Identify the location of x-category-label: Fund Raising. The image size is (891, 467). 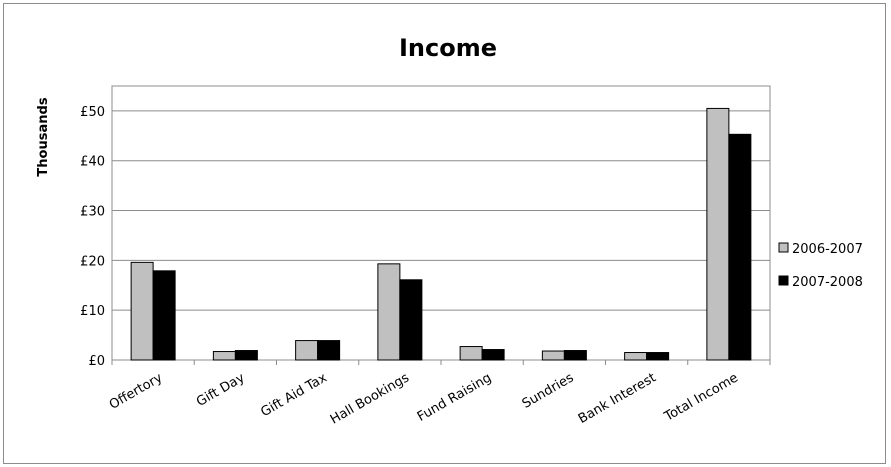
(454, 397).